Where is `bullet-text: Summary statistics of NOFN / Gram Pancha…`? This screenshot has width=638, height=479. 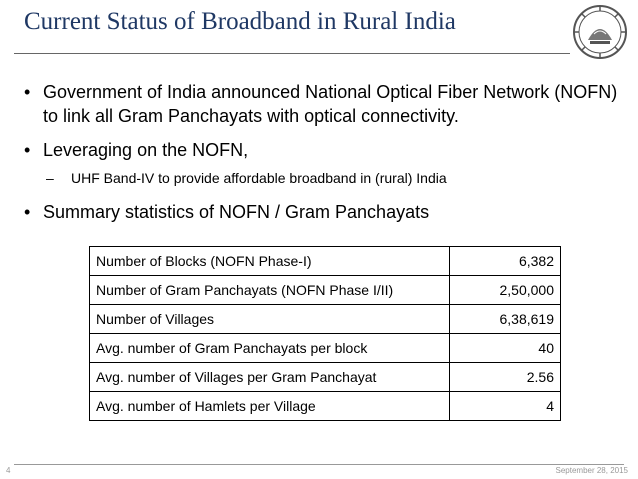
bullet-text: Summary statistics of NOFN / Gram Pancha… is located at coordinates (236, 212).